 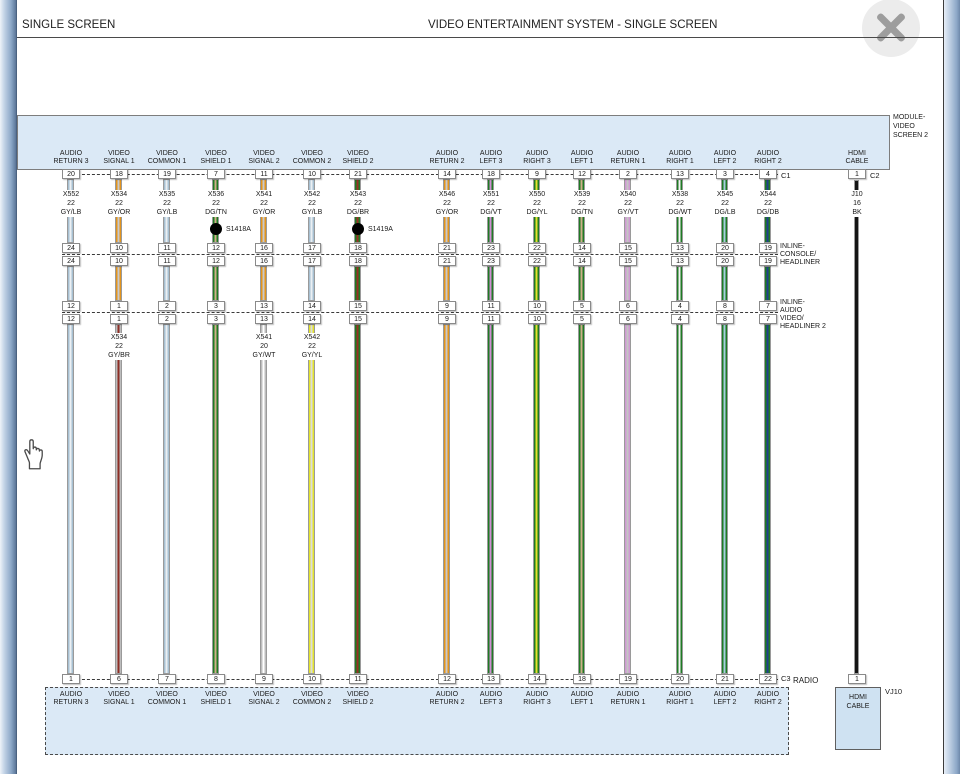 What do you see at coordinates (725, 203) in the screenshot?
I see `wire-id-label: X545 22 DG/LB` at bounding box center [725, 203].